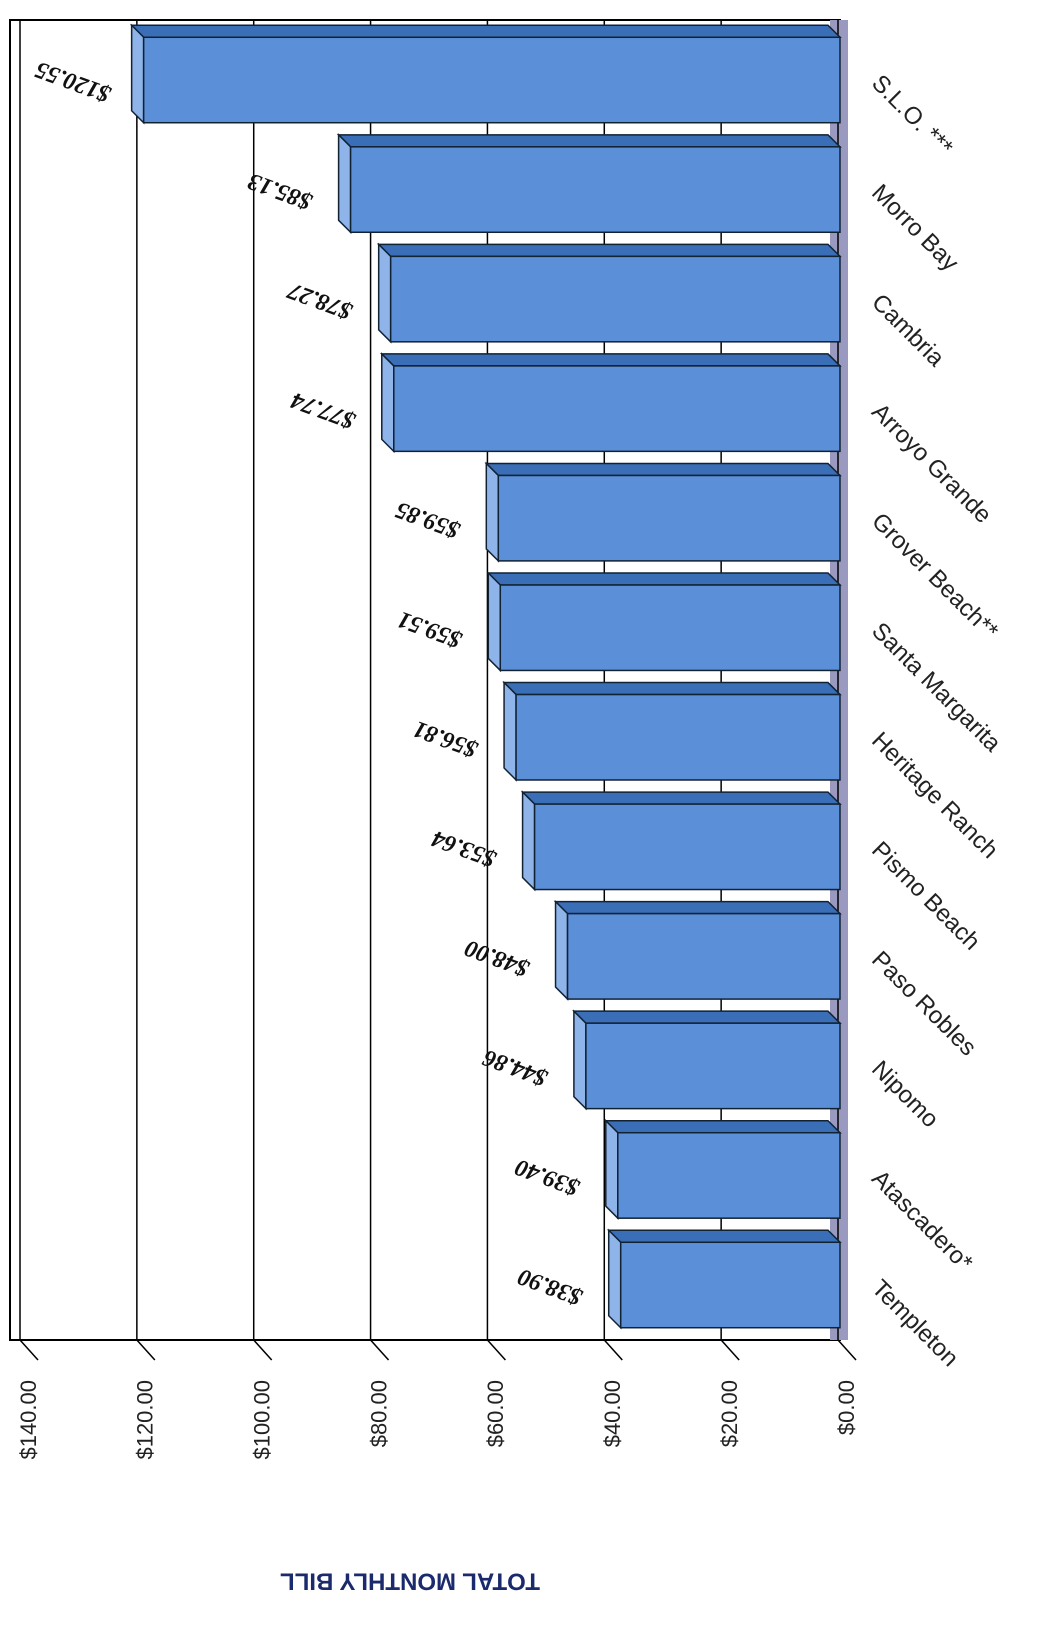  I want to click on x-tick-label: Nipomo, so click(905, 1095).